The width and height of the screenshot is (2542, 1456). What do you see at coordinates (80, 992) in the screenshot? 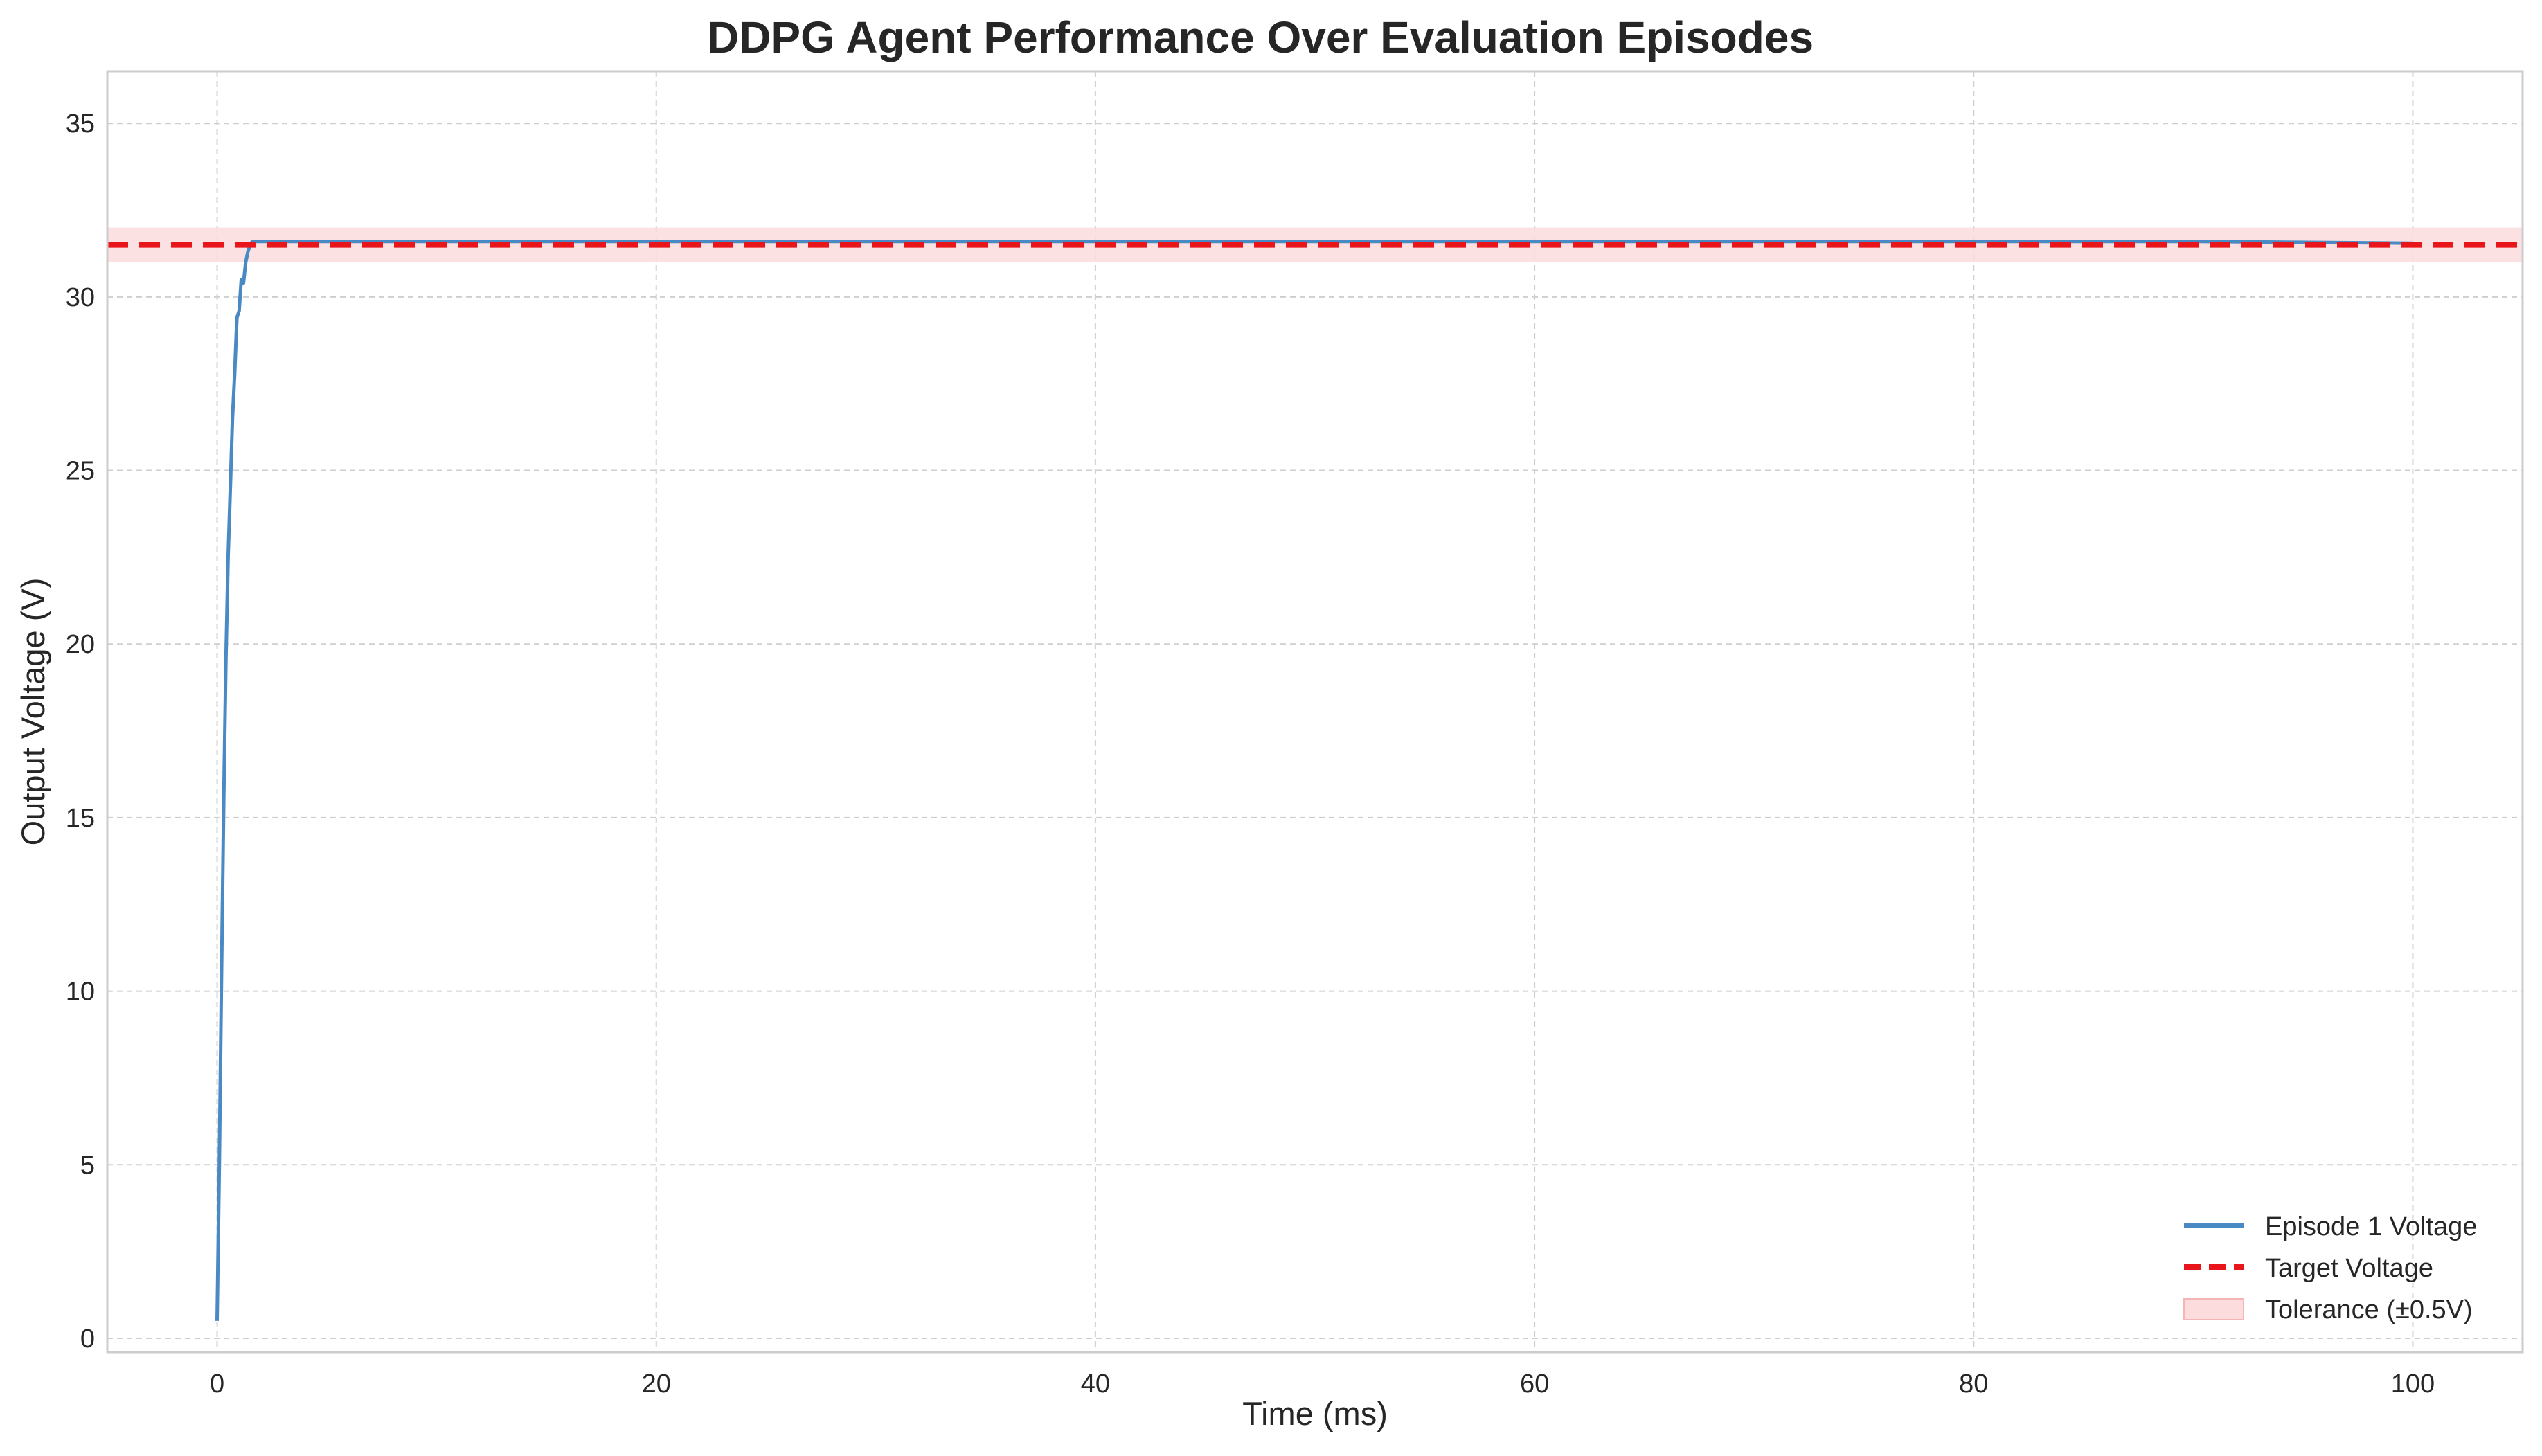
I see `y-tick-label: 10` at bounding box center [80, 992].